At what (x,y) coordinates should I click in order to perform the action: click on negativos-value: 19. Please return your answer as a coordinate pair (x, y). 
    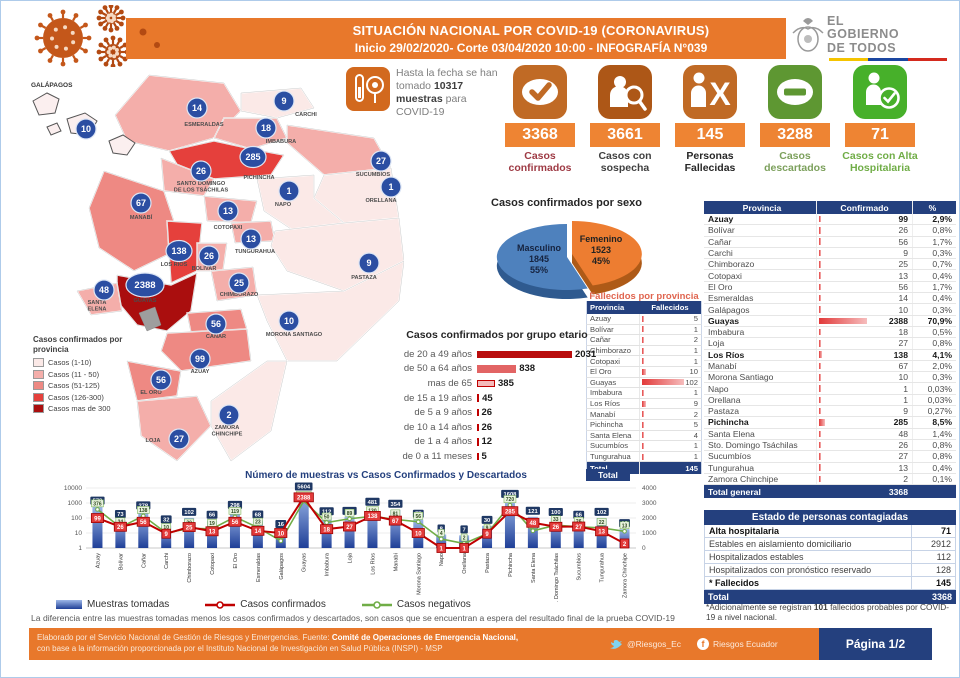
    Looking at the image, I should click on (212, 524).